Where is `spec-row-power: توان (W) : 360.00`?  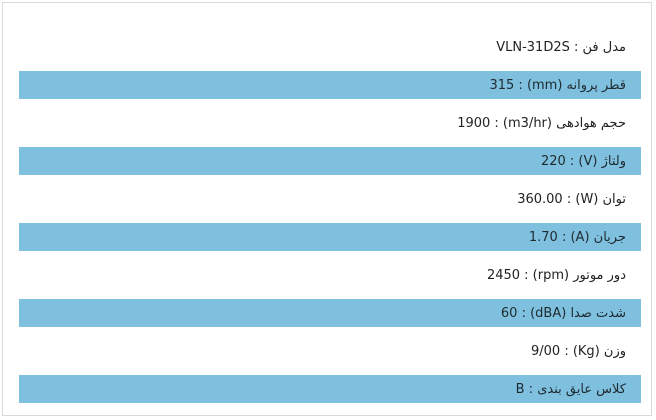
spec-row-power: توان (W) : 360.00 is located at coordinates (330, 199).